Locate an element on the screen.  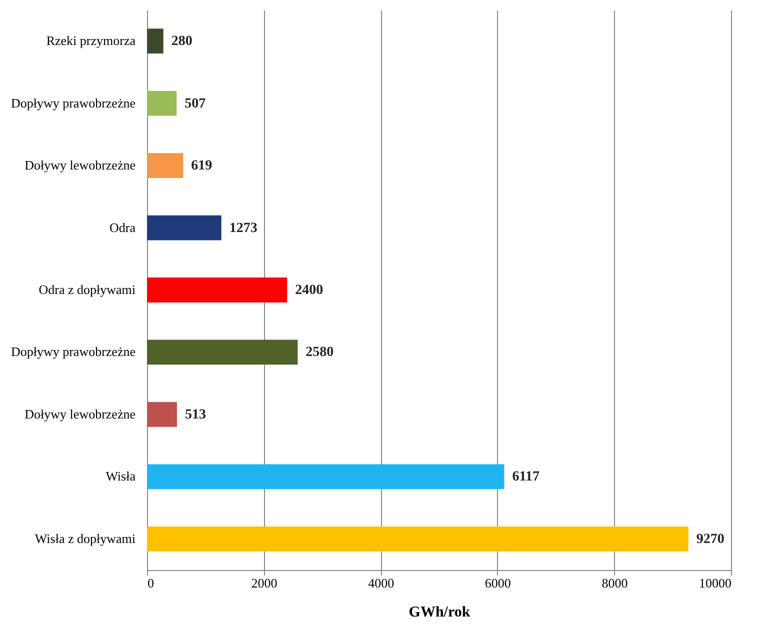
data-label: 2580 is located at coordinates (320, 352).